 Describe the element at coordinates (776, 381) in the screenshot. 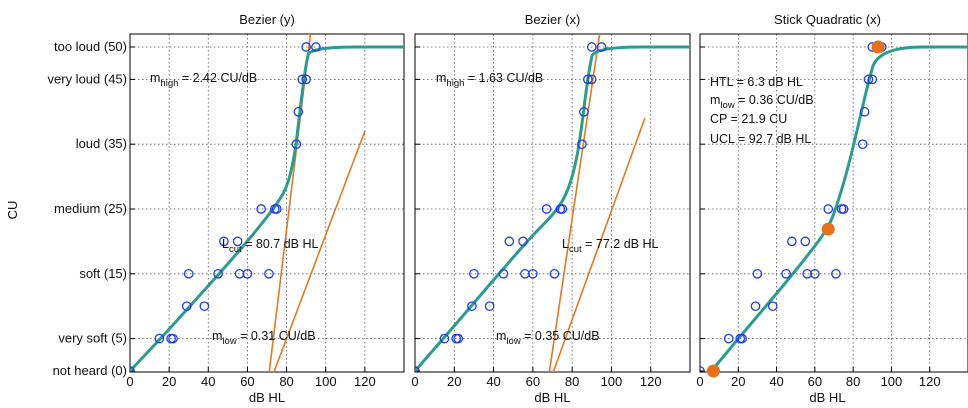

I see `x-tick-label: 40` at that location.